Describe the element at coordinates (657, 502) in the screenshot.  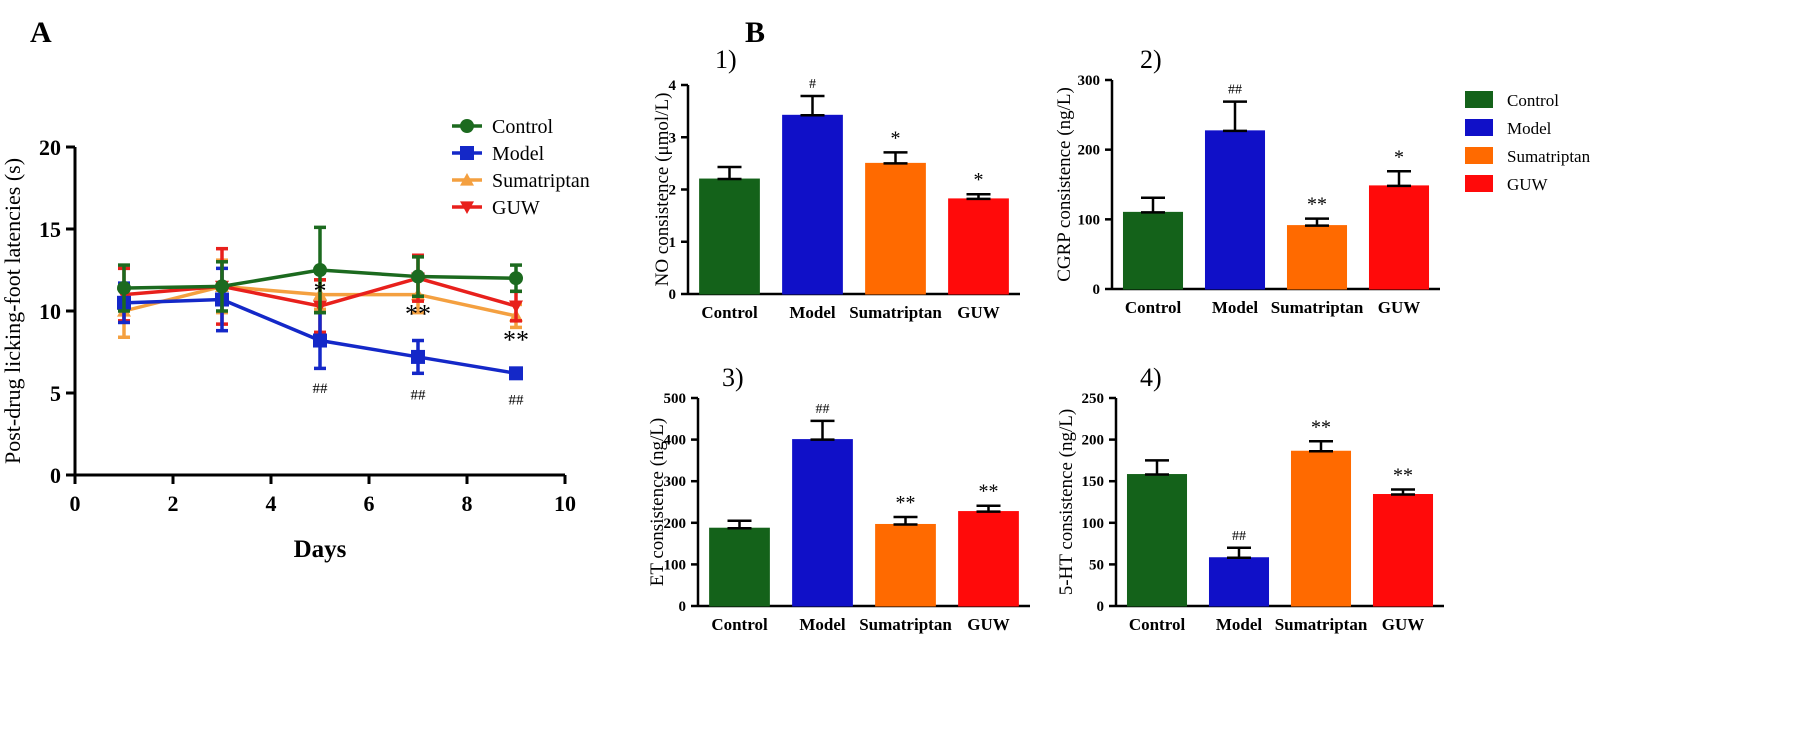
I see `y-axis-title: ET consistence (ng/L)` at that location.